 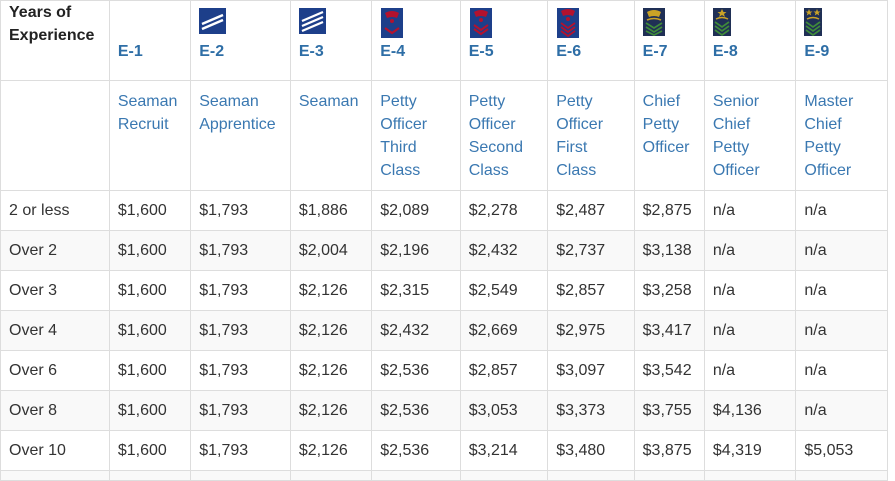 I want to click on years-cell: Over 8, so click(x=55, y=410).